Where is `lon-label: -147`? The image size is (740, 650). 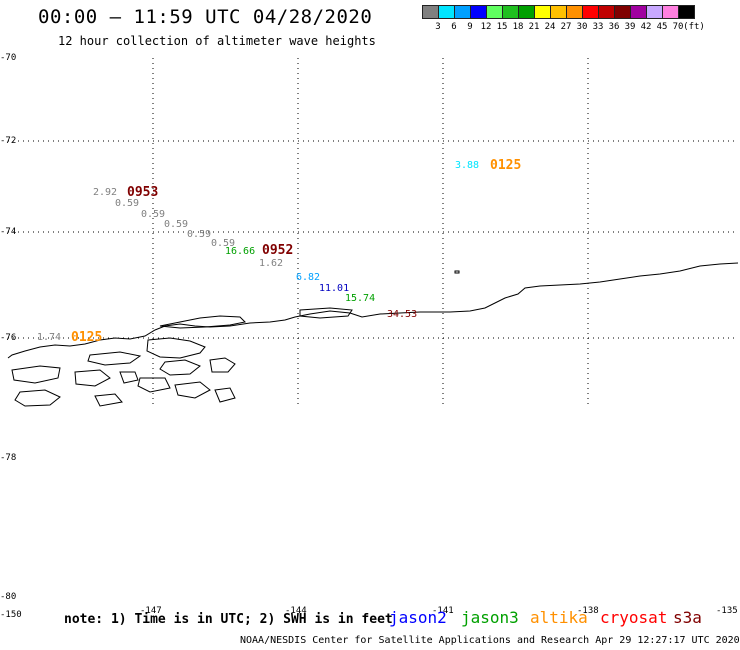 lon-label: -147 is located at coordinates (151, 611).